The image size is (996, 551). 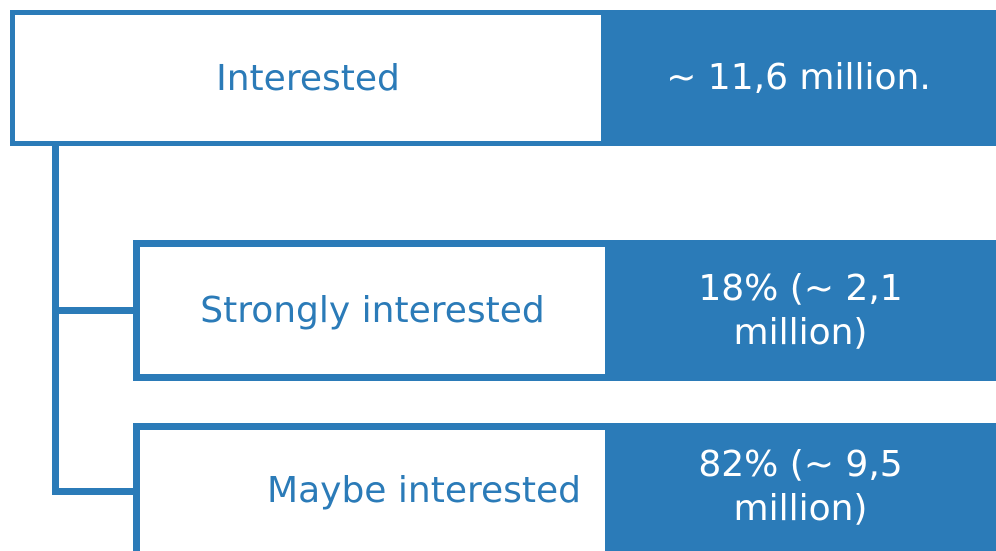 What do you see at coordinates (800, 487) in the screenshot?
I see `node-value: 82% (~ 9,5 million)` at bounding box center [800, 487].